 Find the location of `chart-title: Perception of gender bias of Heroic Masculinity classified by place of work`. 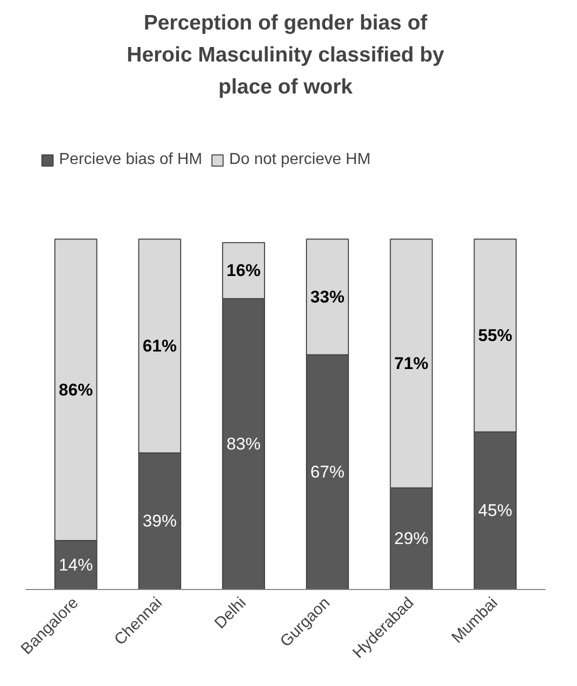

chart-title: Perception of gender bias of Heroic Masculinity classified by place of work is located at coordinates (285, 55).